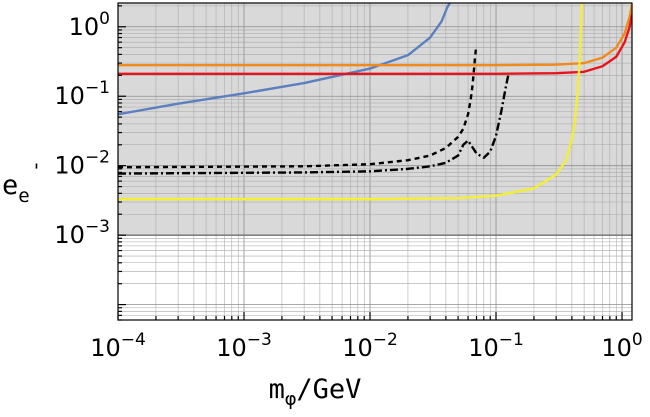 This screenshot has width=650, height=417. Describe the element at coordinates (10, 185) in the screenshot. I see `y-axis-title-main: e` at that location.